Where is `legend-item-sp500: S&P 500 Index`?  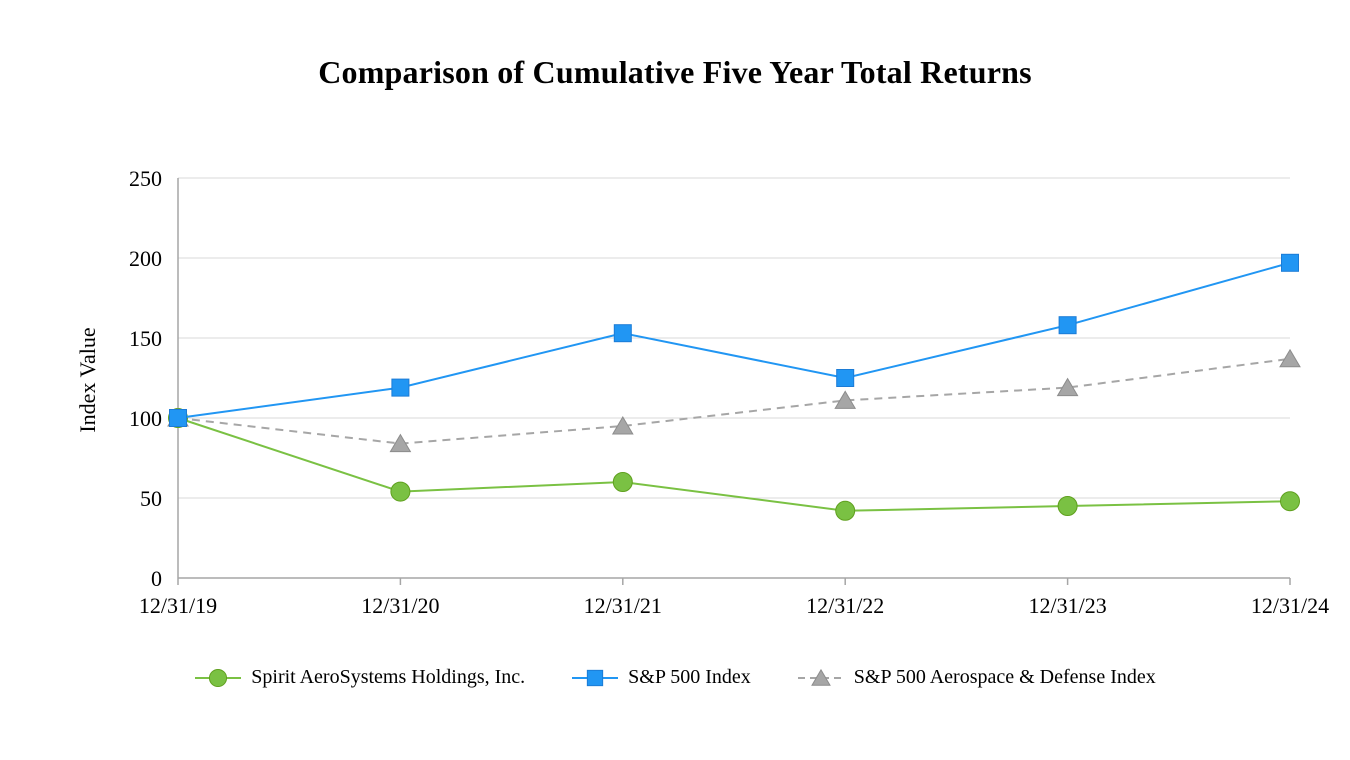 legend-item-sp500: S&P 500 Index is located at coordinates (661, 677).